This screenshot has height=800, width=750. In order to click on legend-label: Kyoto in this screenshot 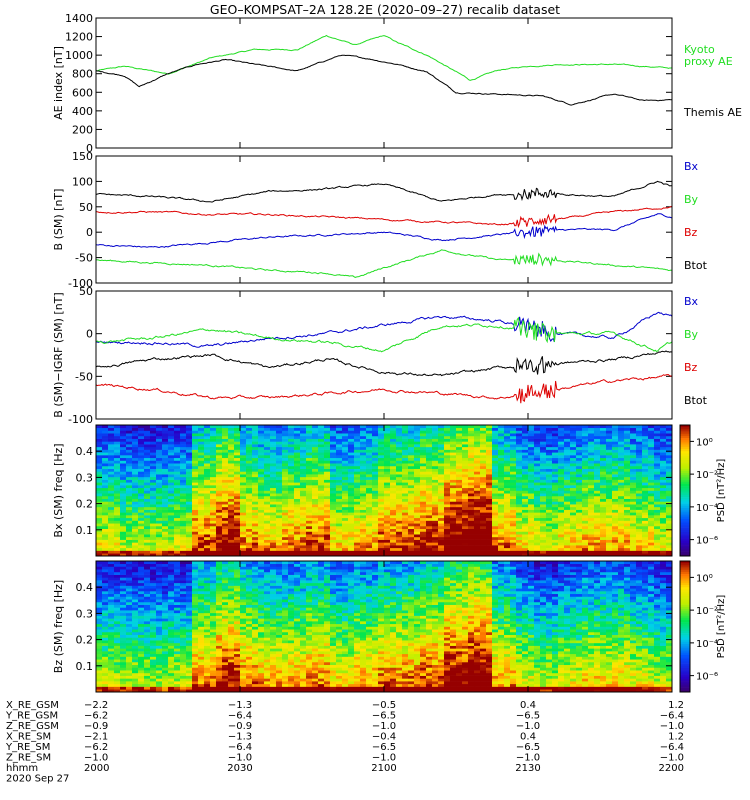, I will do `click(699, 49)`.